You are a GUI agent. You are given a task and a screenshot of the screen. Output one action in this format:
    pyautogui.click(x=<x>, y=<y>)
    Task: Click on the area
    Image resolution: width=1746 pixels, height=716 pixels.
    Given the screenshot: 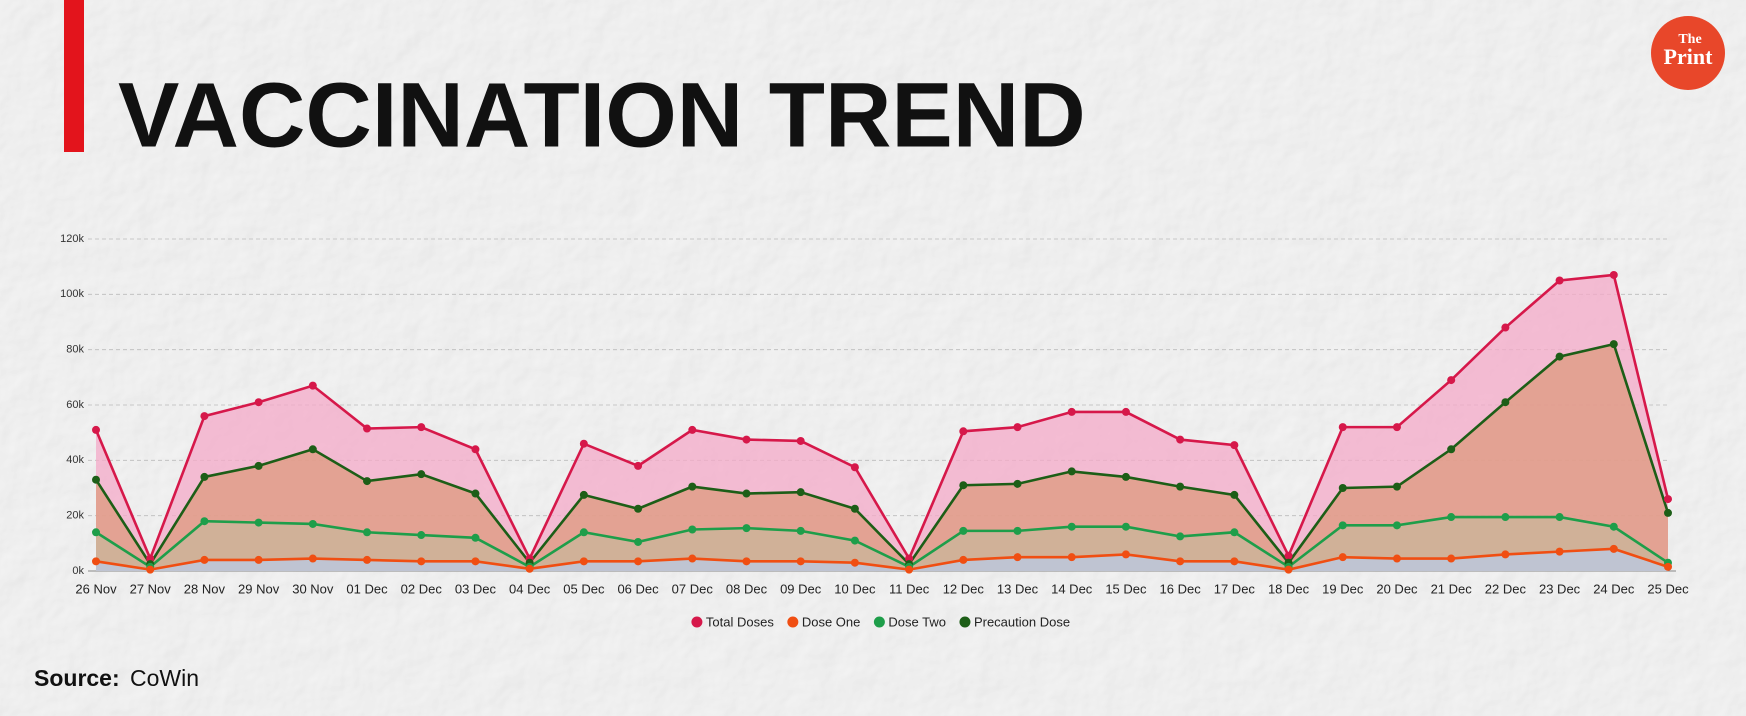 What is the action you would take?
    pyautogui.click(x=882, y=559)
    